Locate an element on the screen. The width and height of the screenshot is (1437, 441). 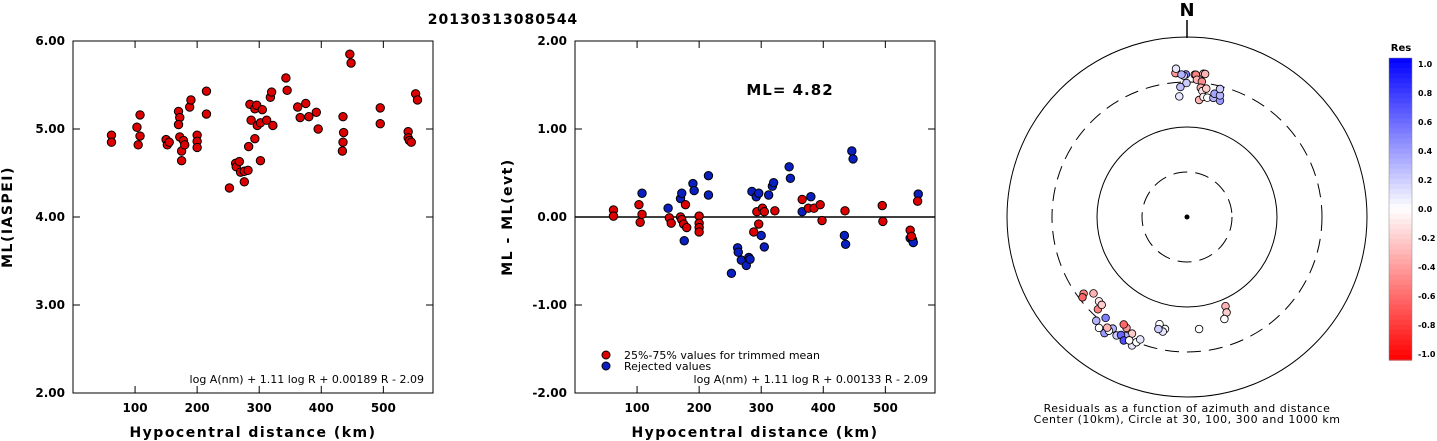
residual-plot-points is located at coordinates (765, 212).